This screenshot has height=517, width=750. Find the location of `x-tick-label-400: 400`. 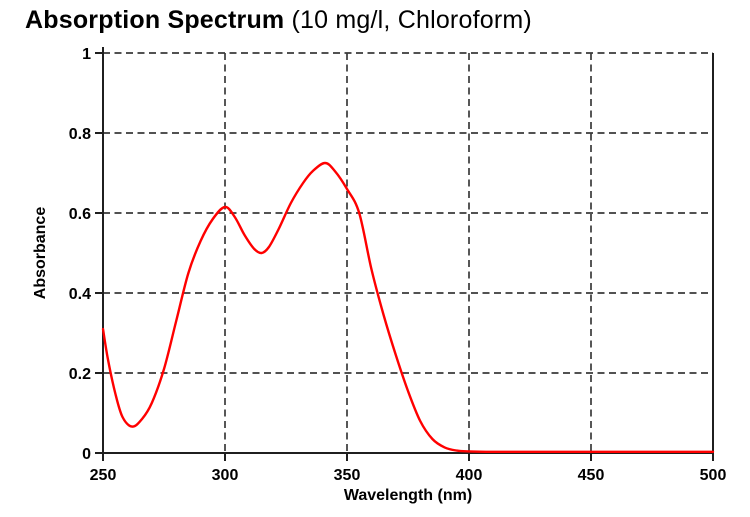

x-tick-label-400: 400 is located at coordinates (469, 475).